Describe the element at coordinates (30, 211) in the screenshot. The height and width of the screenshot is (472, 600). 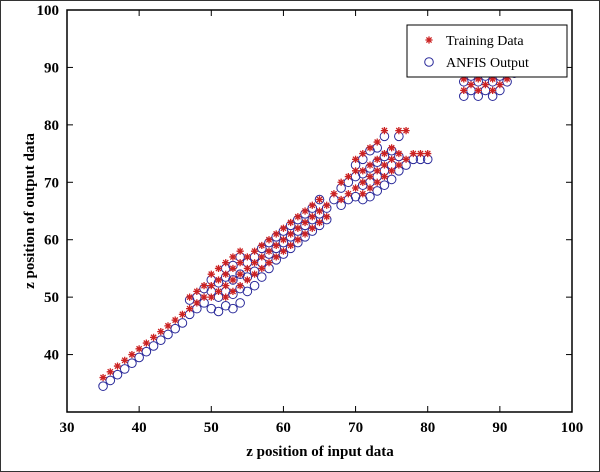
I see `y-axis-label: z position of output data` at that location.